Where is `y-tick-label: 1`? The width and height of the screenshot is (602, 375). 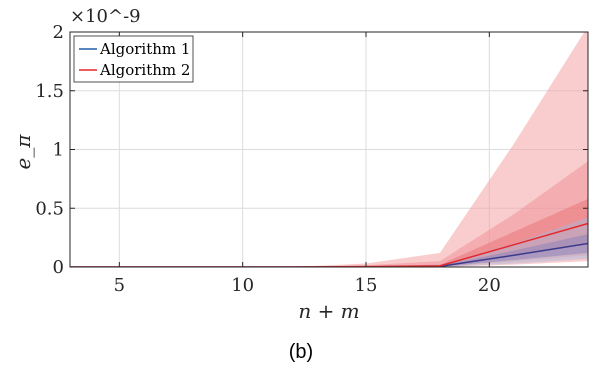 y-tick-label: 1 is located at coordinates (58, 150).